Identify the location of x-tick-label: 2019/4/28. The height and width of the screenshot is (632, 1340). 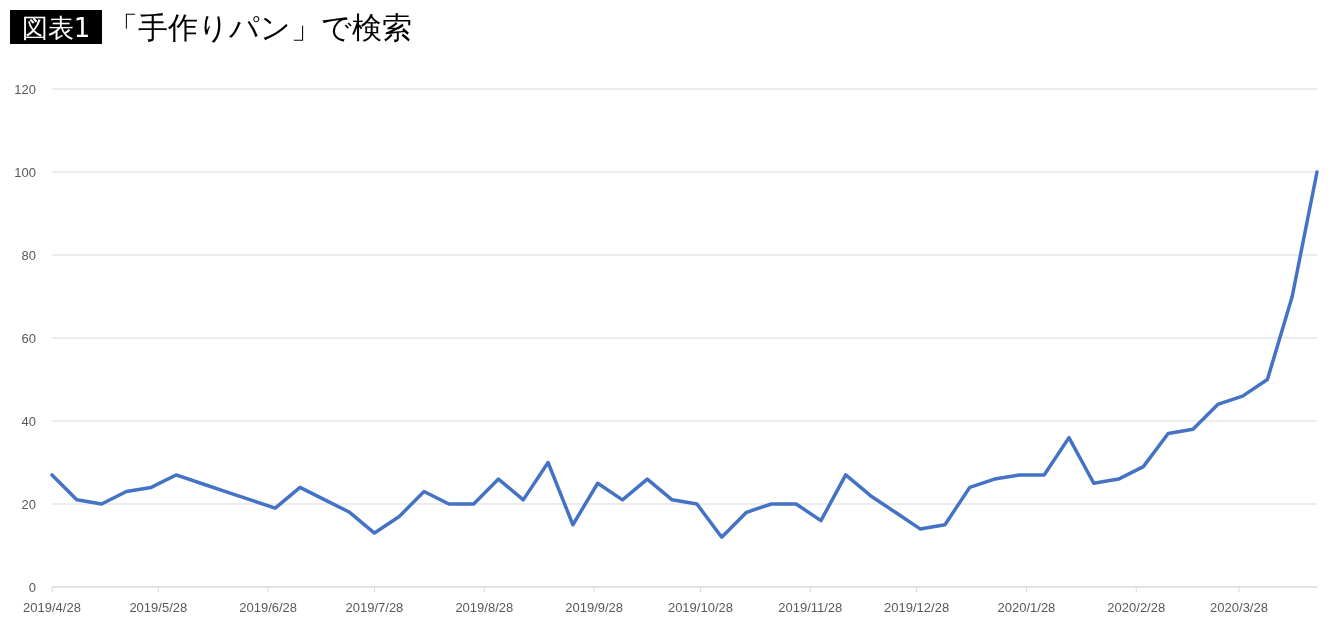
(52, 607).